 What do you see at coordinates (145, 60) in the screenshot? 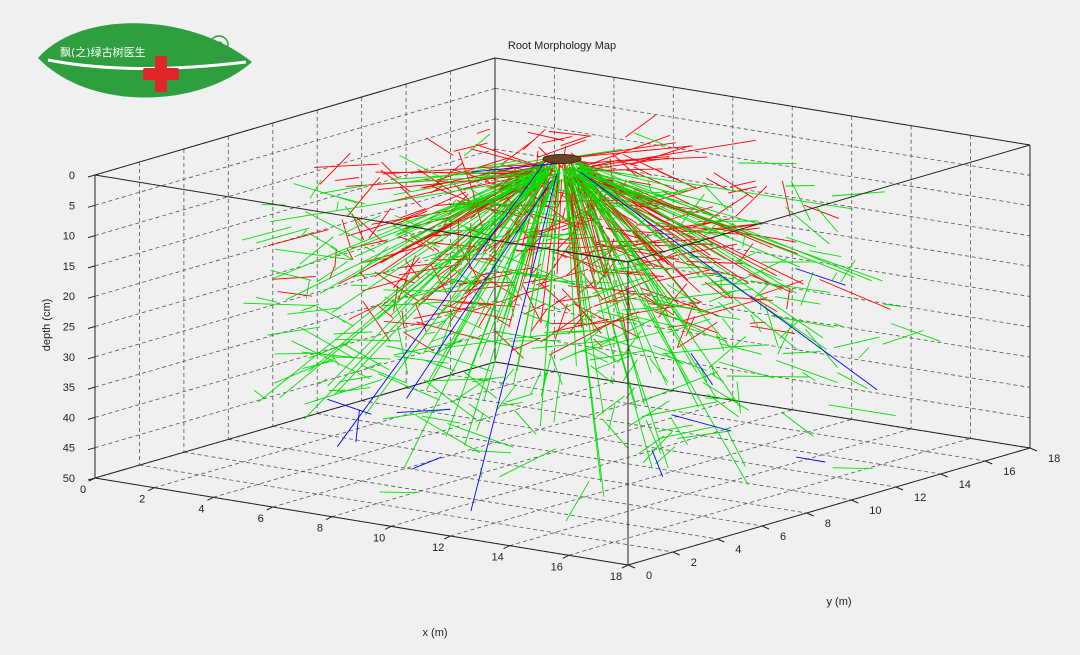
I see `brand-logo: 飘(之)绿古树医生 R` at bounding box center [145, 60].